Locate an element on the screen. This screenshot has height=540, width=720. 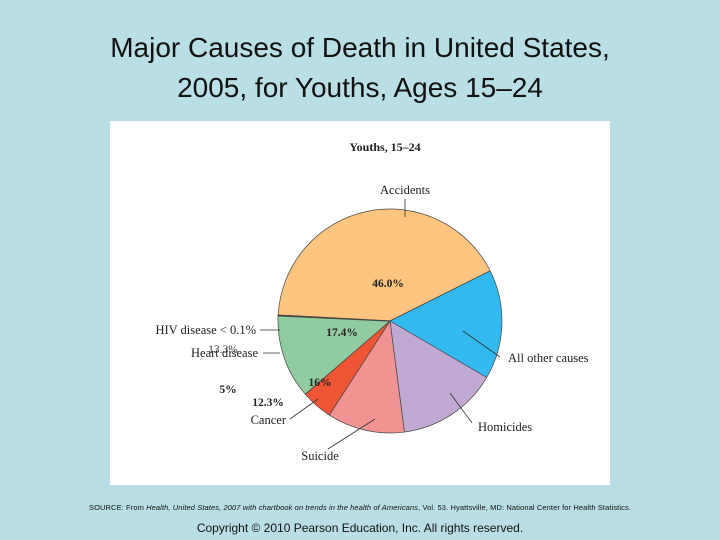
slice-name-heart-disease: Heart disease is located at coordinates (224, 353).